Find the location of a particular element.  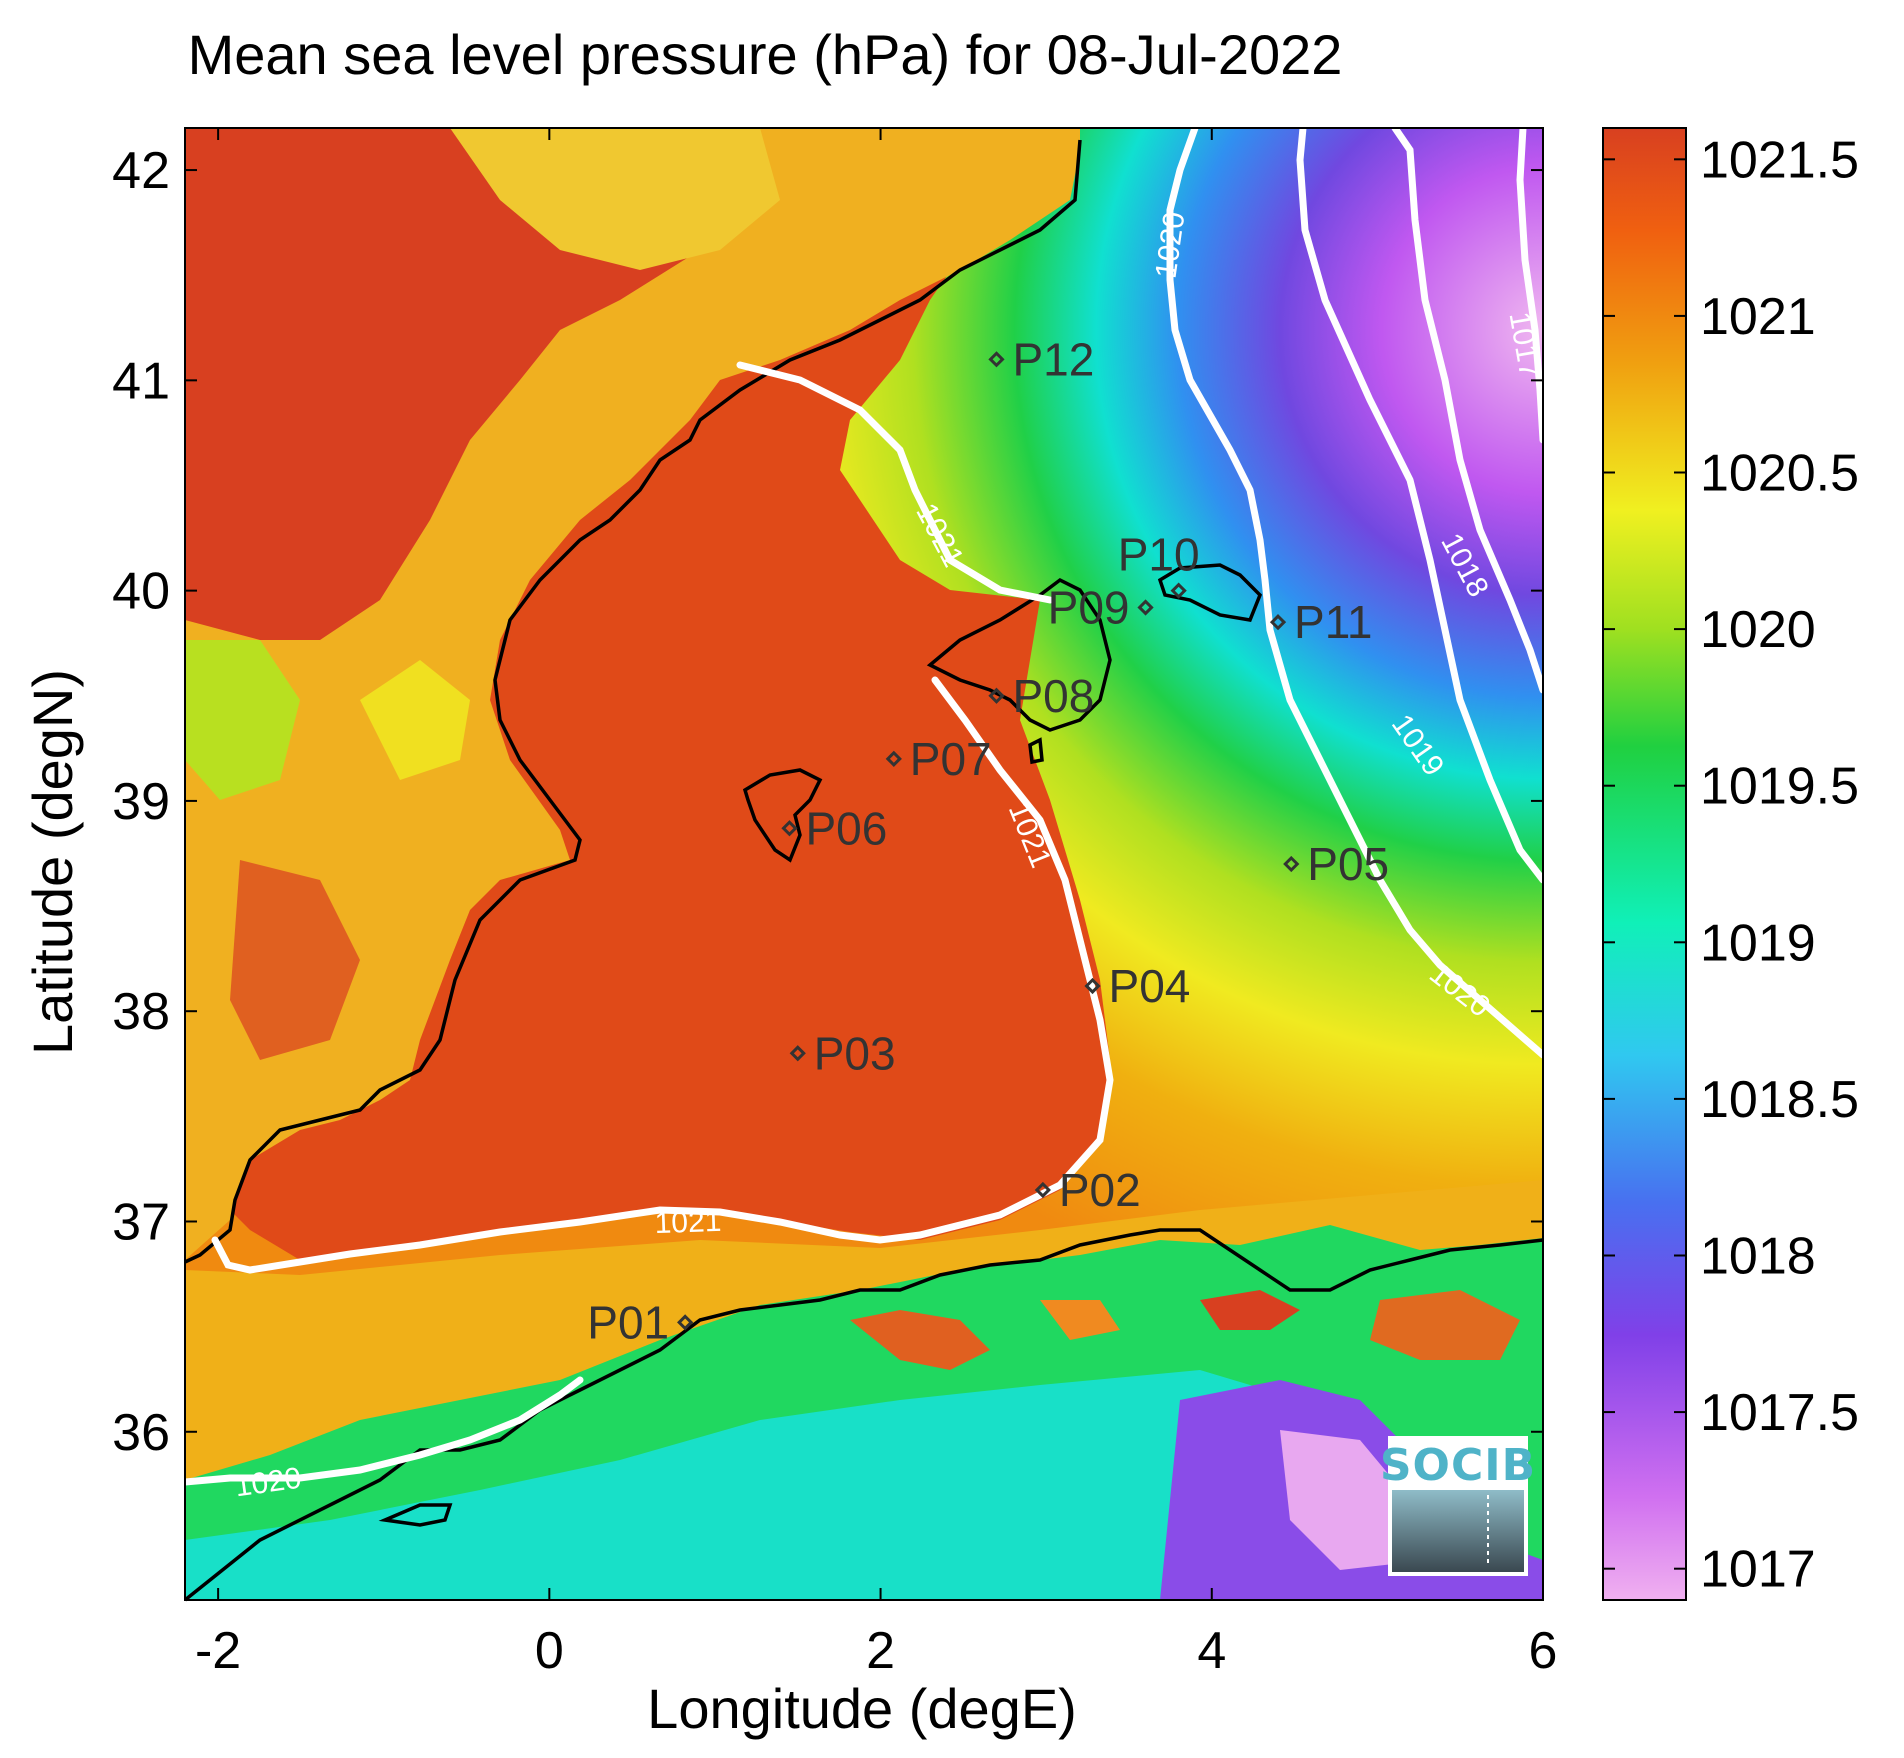

logo-text: SOCIB is located at coordinates (1458, 1465).